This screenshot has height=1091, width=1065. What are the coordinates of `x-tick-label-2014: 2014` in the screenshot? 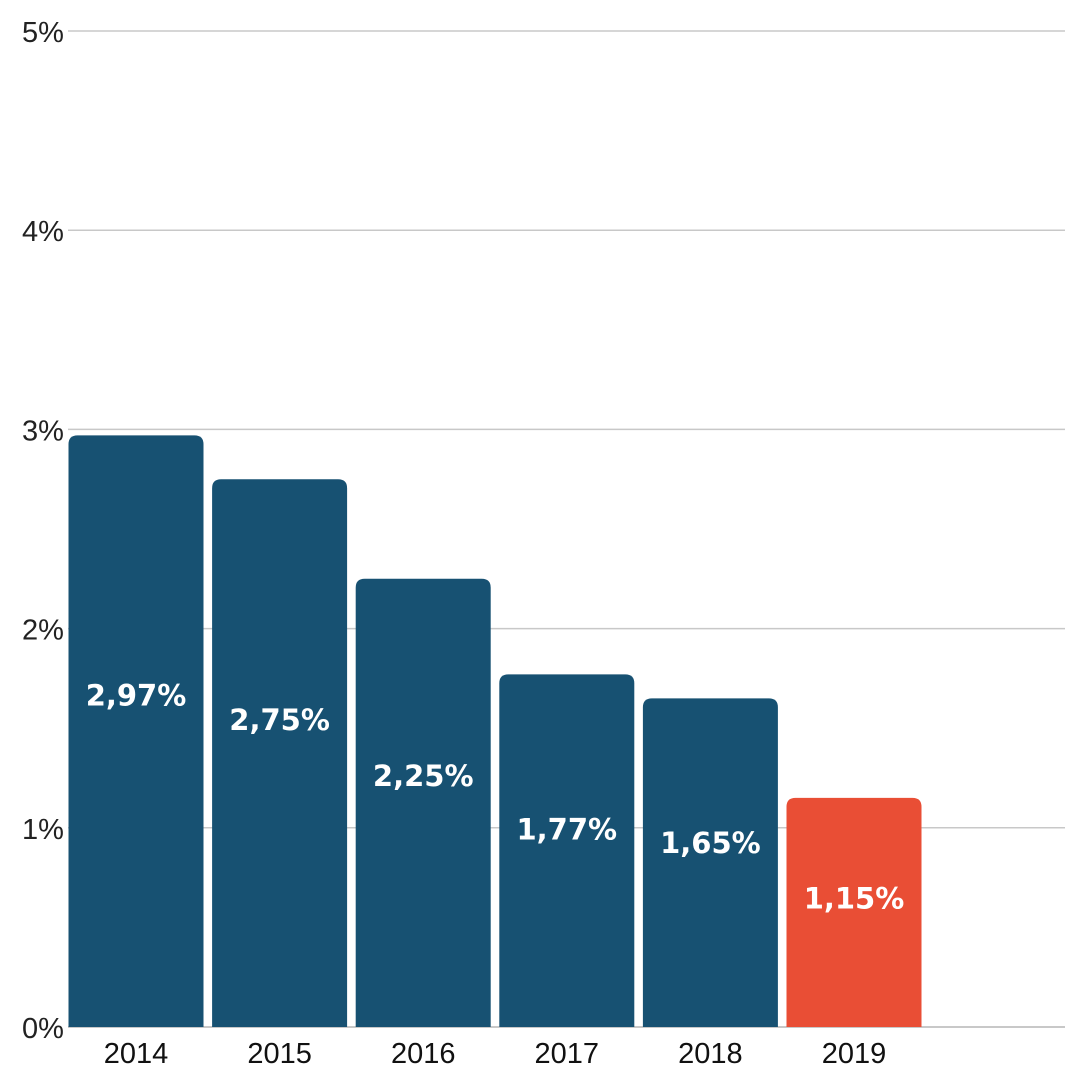 It's located at (136, 1054).